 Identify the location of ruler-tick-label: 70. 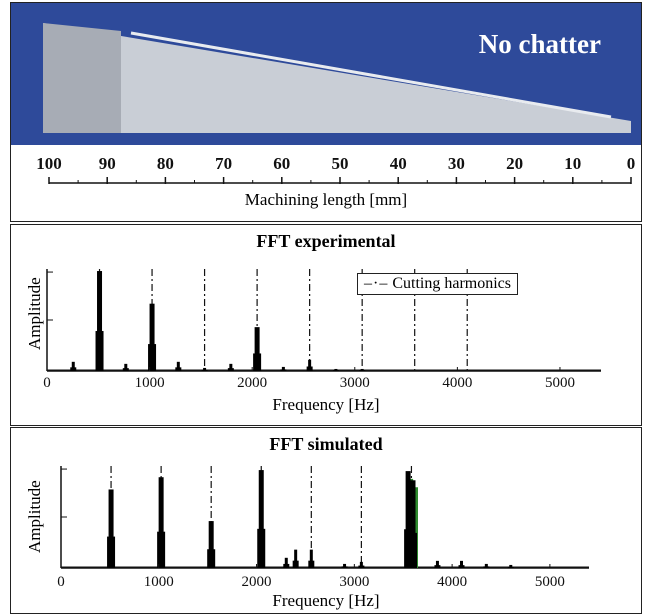
(223, 163).